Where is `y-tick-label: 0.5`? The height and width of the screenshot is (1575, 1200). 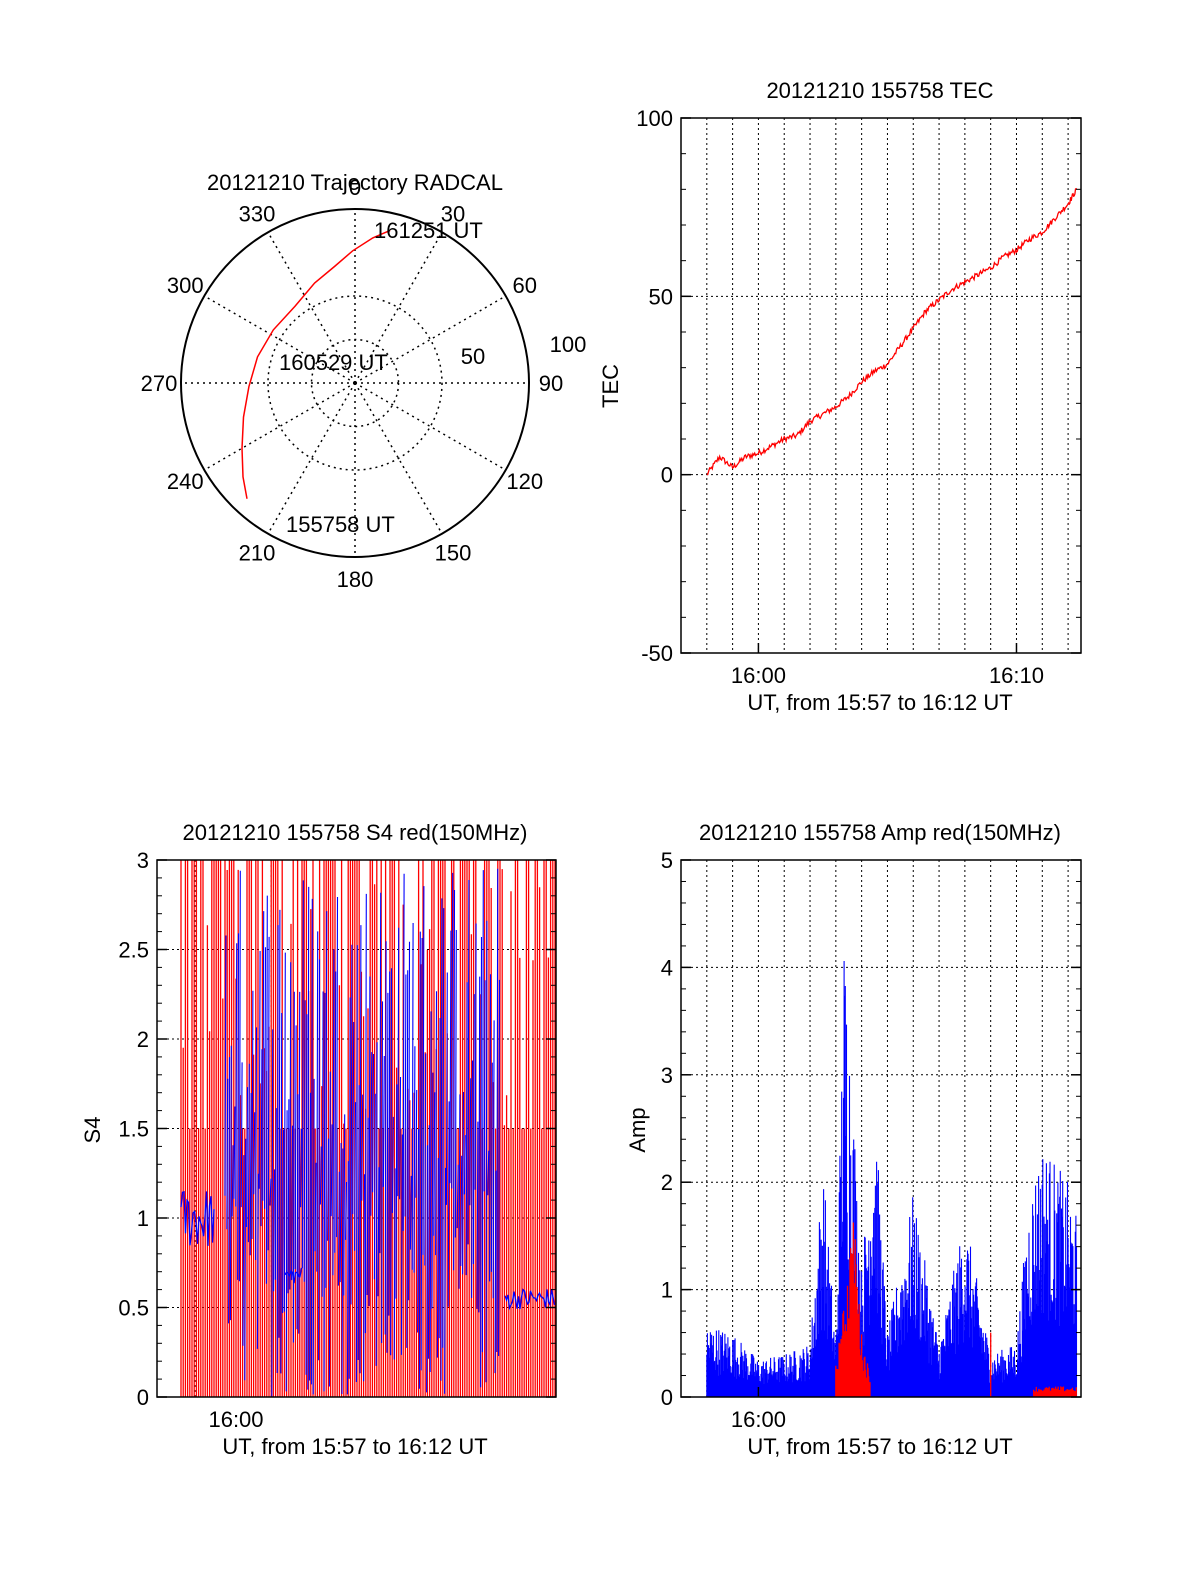
y-tick-label: 0.5 is located at coordinates (133, 1308).